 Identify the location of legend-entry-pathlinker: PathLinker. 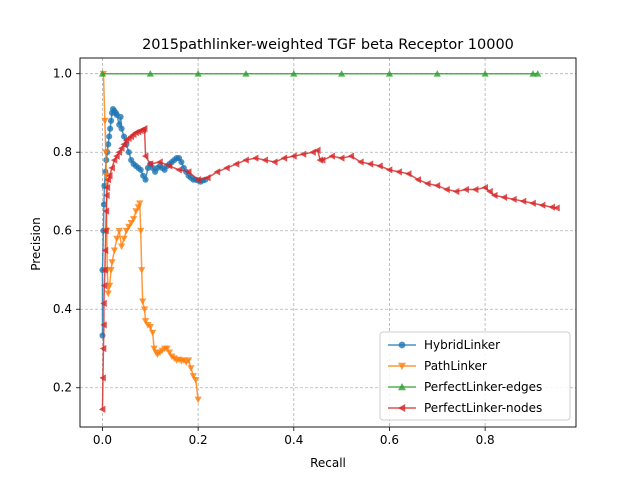
(437, 366).